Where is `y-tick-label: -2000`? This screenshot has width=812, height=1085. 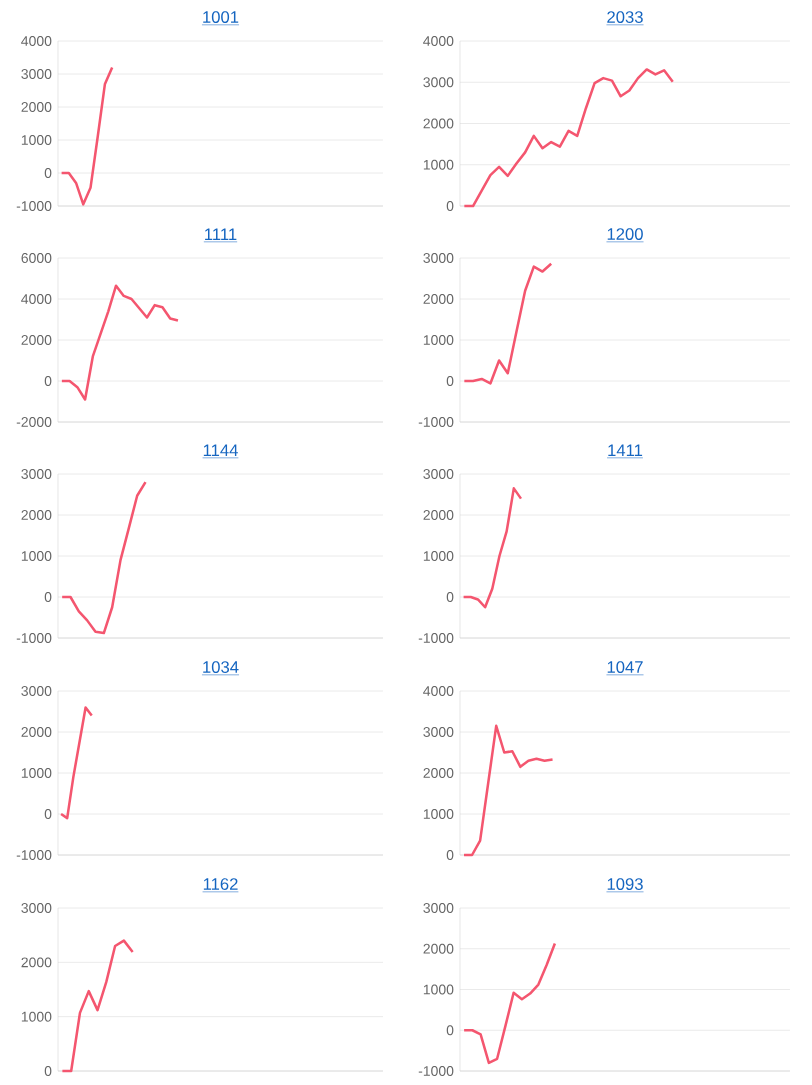
y-tick-label: -2000 is located at coordinates (34, 422).